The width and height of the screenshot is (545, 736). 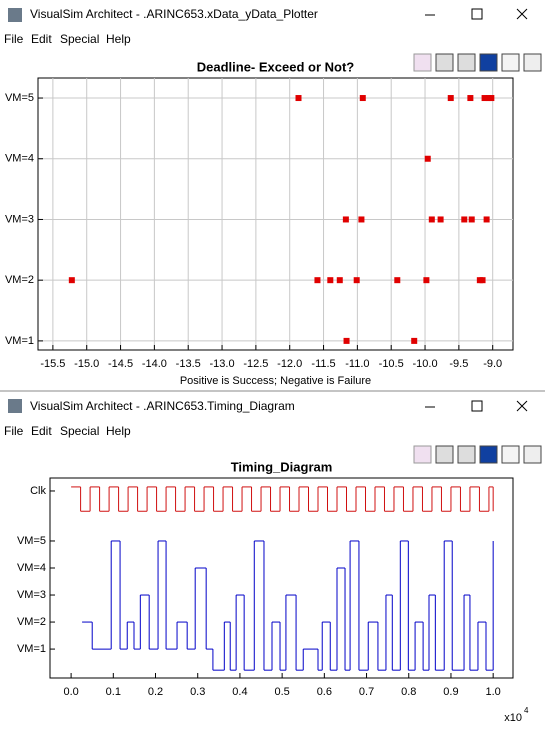 What do you see at coordinates (276, 66) in the screenshot?
I see `chart-title: Deadline- Exceed or Not?` at bounding box center [276, 66].